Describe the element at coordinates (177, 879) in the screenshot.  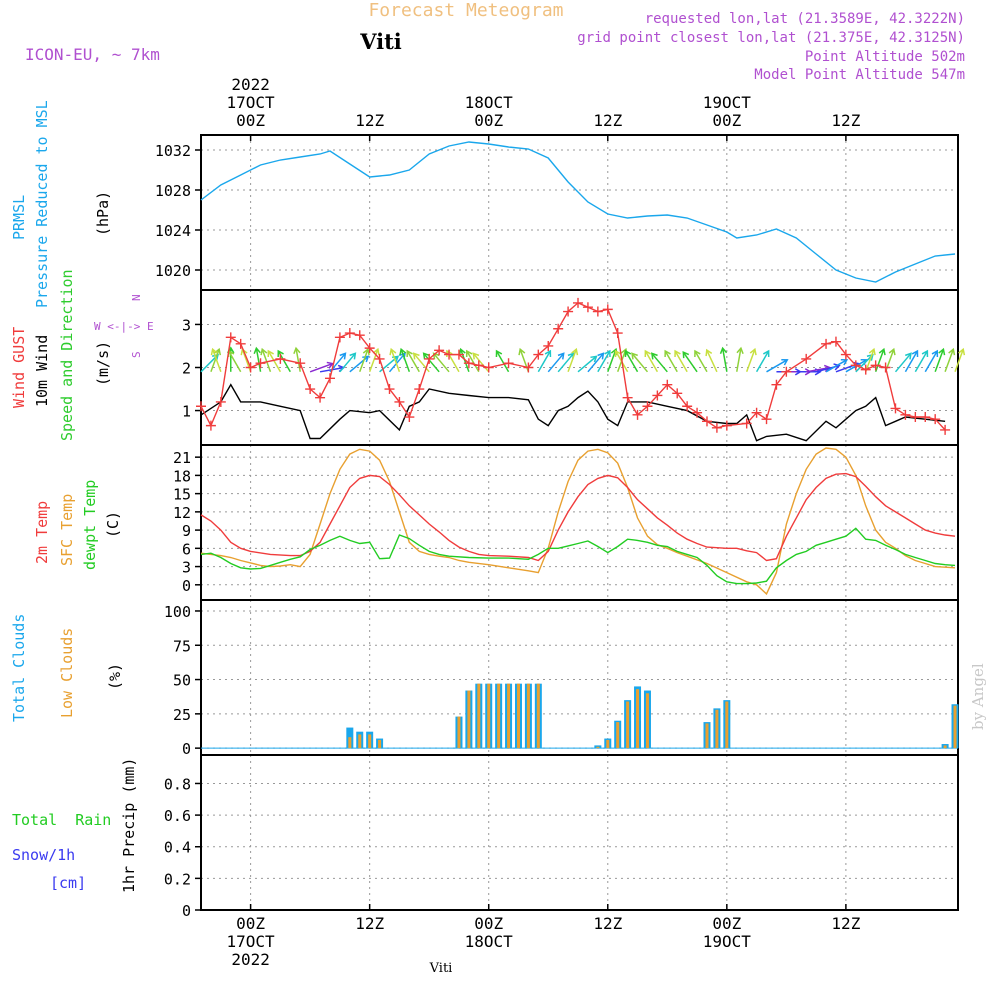
I see `ytick-label: 0.2` at that location.